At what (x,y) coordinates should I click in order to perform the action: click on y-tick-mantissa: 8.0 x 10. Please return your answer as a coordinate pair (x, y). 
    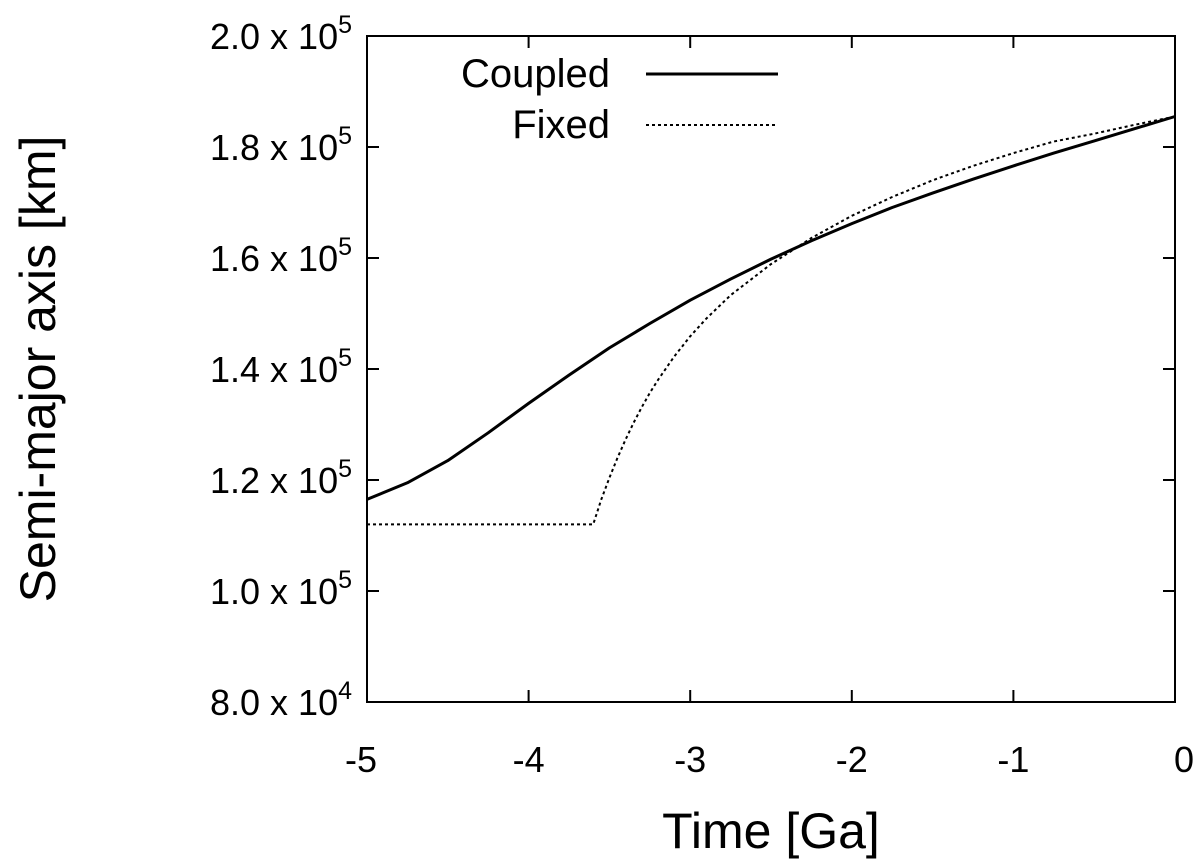
    Looking at the image, I should click on (274, 702).